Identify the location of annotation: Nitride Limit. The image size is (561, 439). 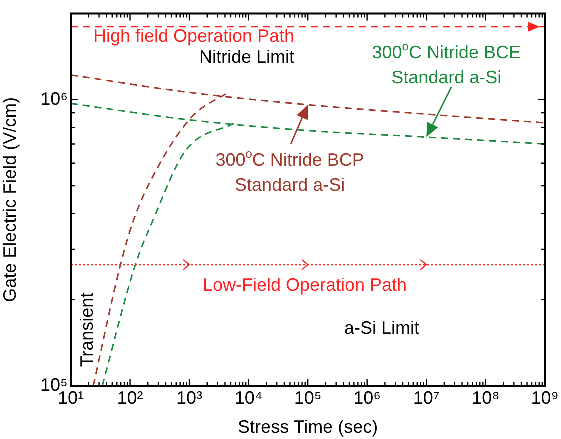
(247, 56).